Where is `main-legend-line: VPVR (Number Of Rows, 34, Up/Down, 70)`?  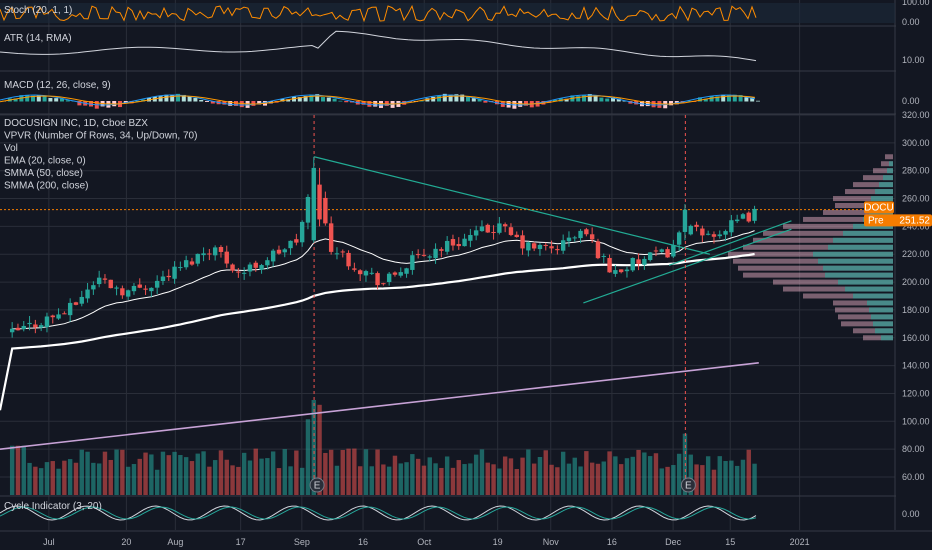
main-legend-line: VPVR (Number Of Rows, 34, Up/Down, 70) is located at coordinates (100, 136).